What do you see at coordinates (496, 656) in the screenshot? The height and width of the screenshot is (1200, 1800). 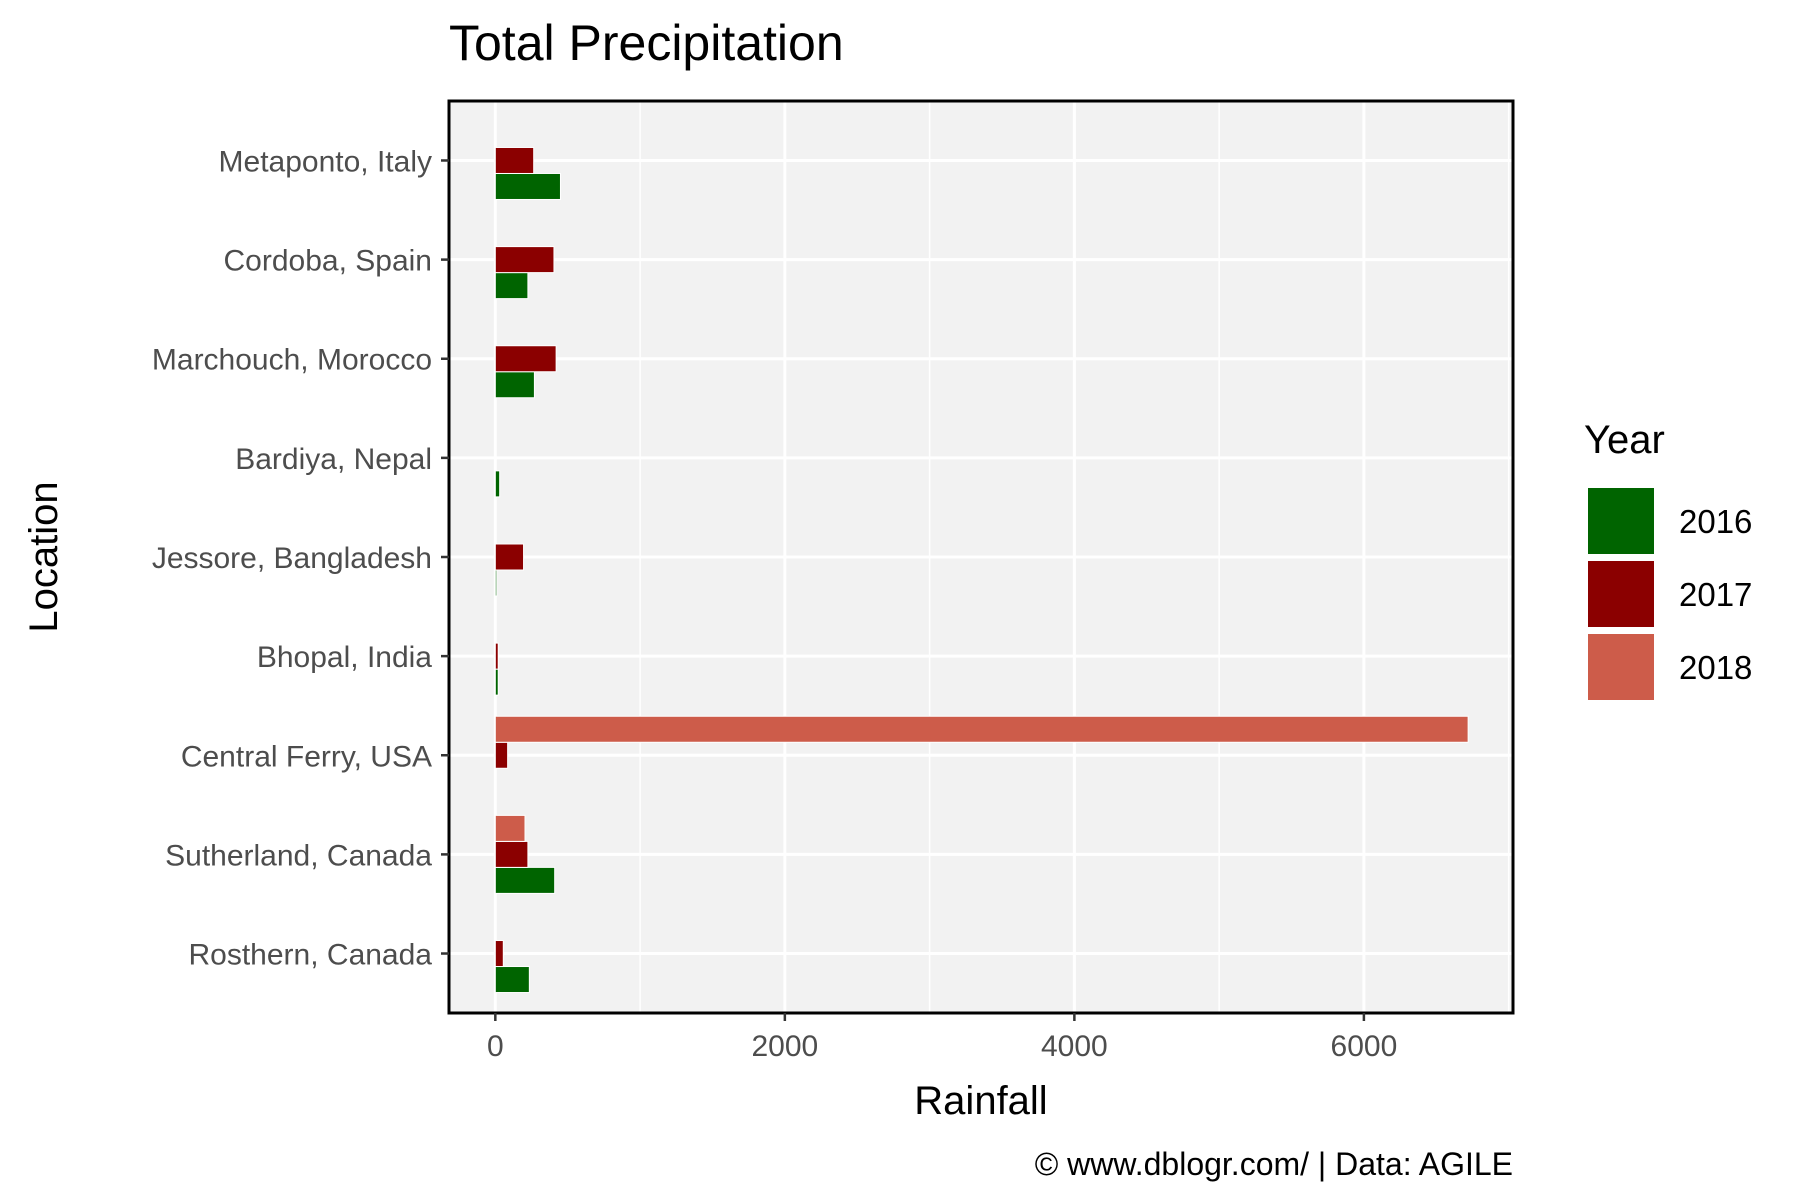 I see `bar-bhopal-india-2017` at bounding box center [496, 656].